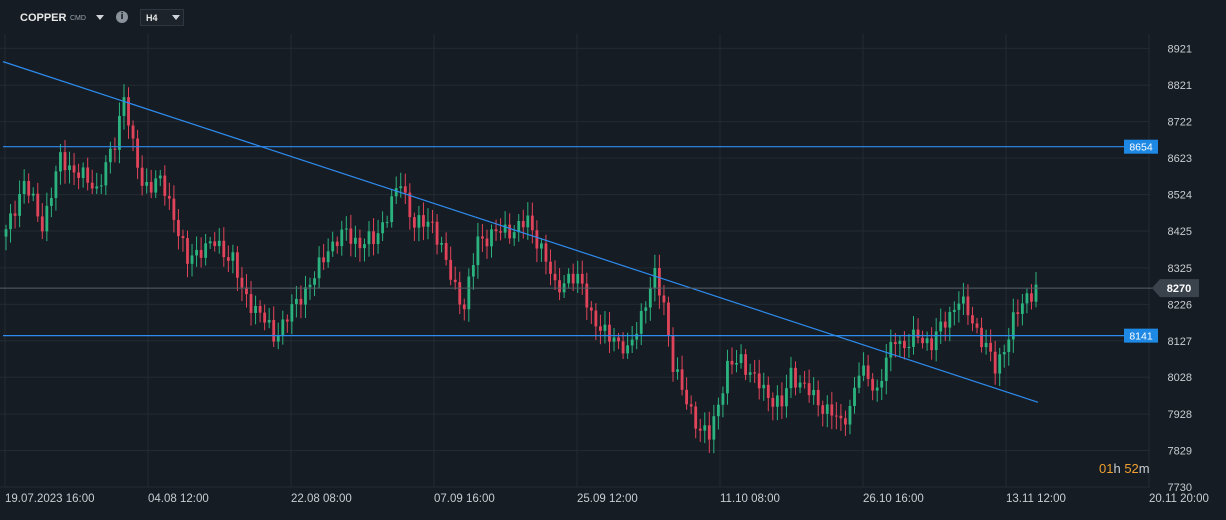 This screenshot has height=520, width=1226. Describe the element at coordinates (1180, 123) in the screenshot. I see `y-tick-label: 8722` at that location.